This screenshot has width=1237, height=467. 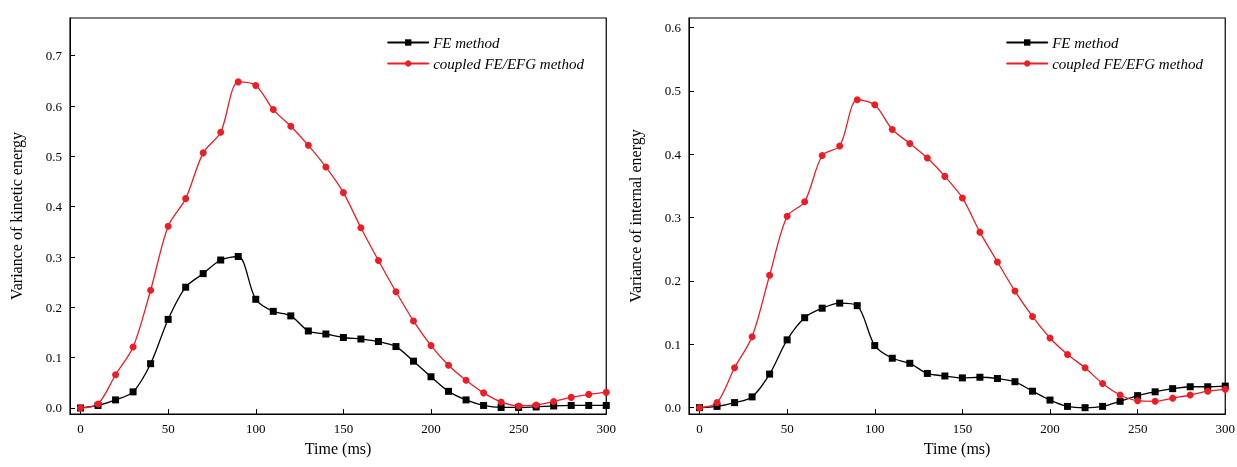 What do you see at coordinates (635, 216) in the screenshot?
I see `y-axis-title: Variance of internal energy` at bounding box center [635, 216].